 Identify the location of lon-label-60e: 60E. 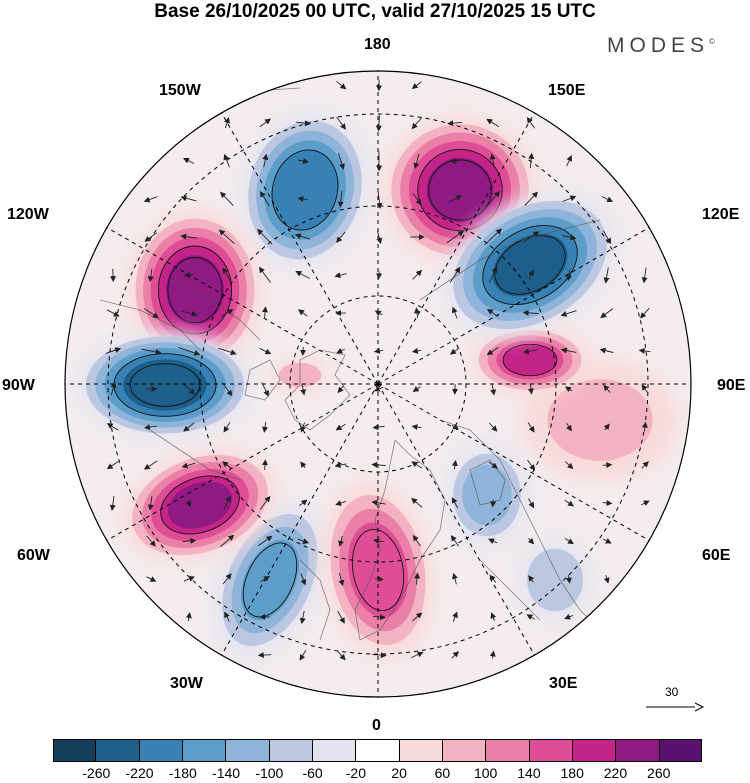
(716, 555).